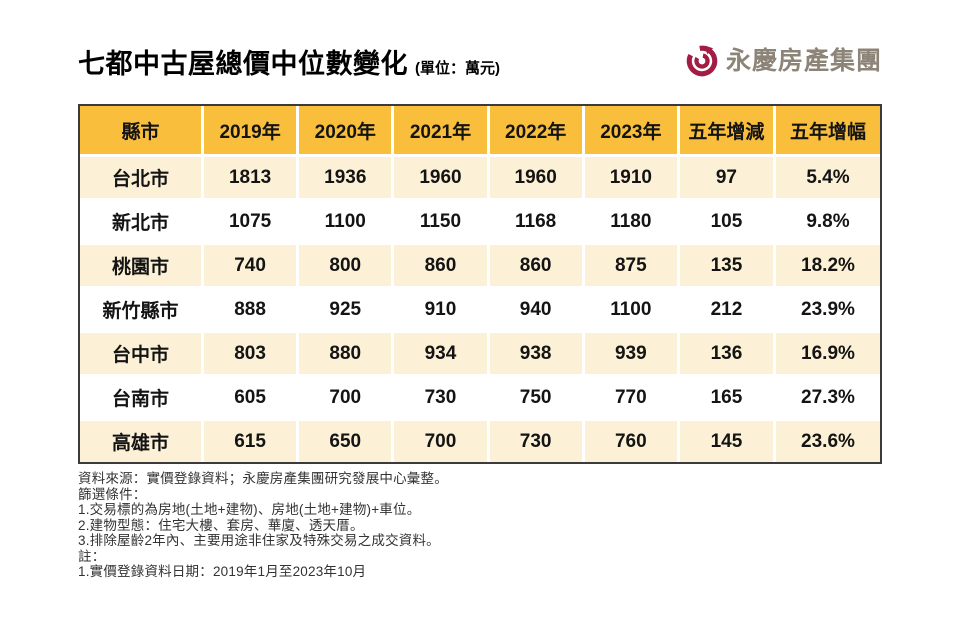  What do you see at coordinates (537, 396) in the screenshot?
I see `value-cell: 750` at bounding box center [537, 396].